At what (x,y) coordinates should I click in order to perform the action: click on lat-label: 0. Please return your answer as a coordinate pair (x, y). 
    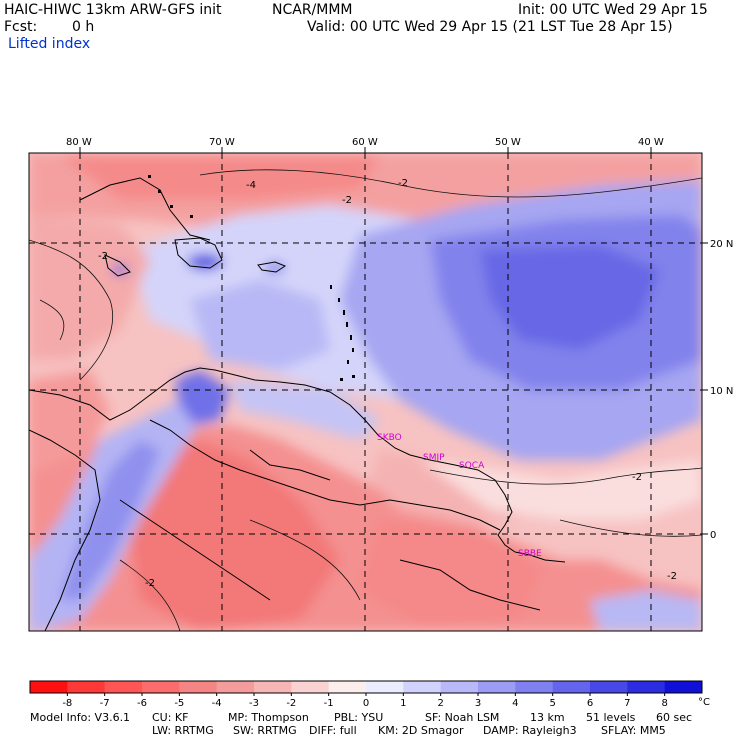
    Looking at the image, I should click on (713, 535).